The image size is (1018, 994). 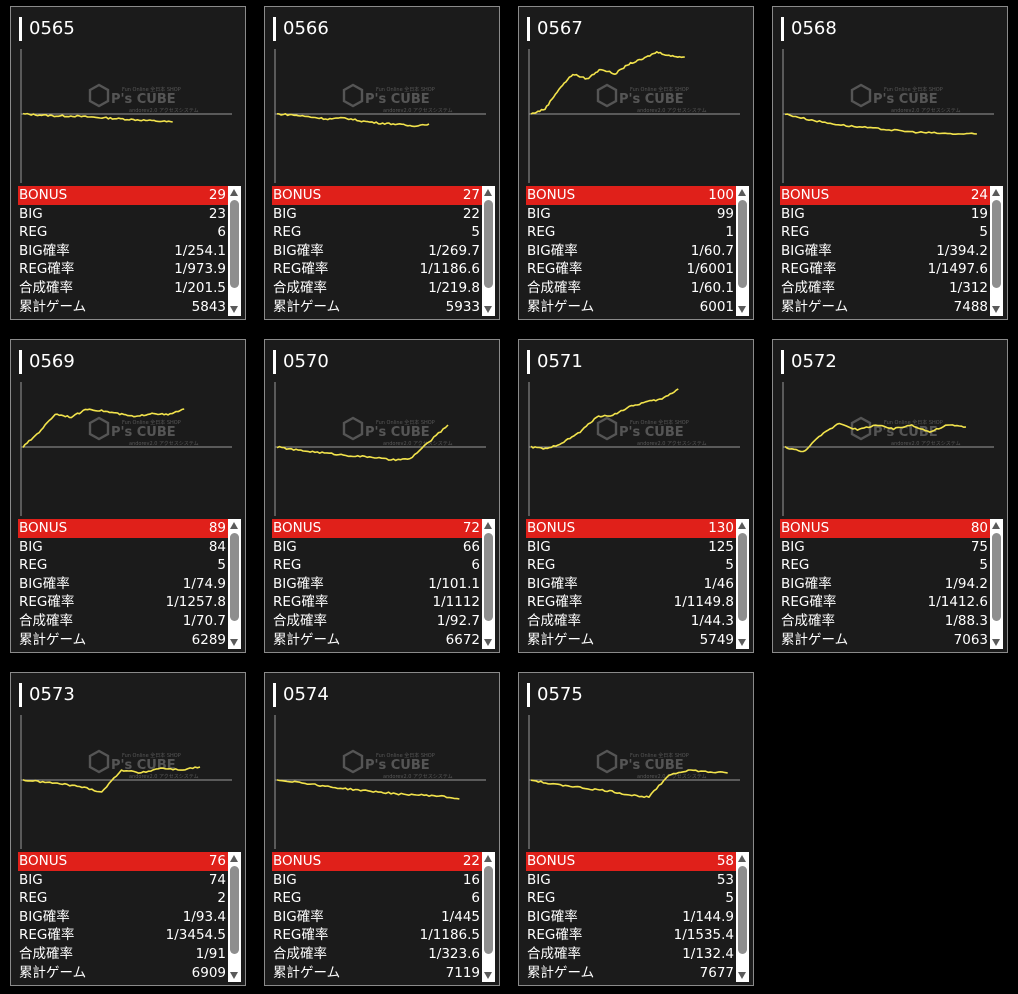 I want to click on big-rate-label: BIG確率, so click(x=552, y=583).